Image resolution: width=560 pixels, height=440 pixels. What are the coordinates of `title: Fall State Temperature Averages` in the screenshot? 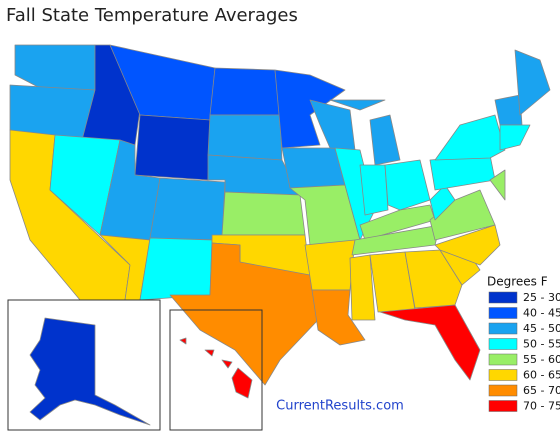 It's located at (152, 15).